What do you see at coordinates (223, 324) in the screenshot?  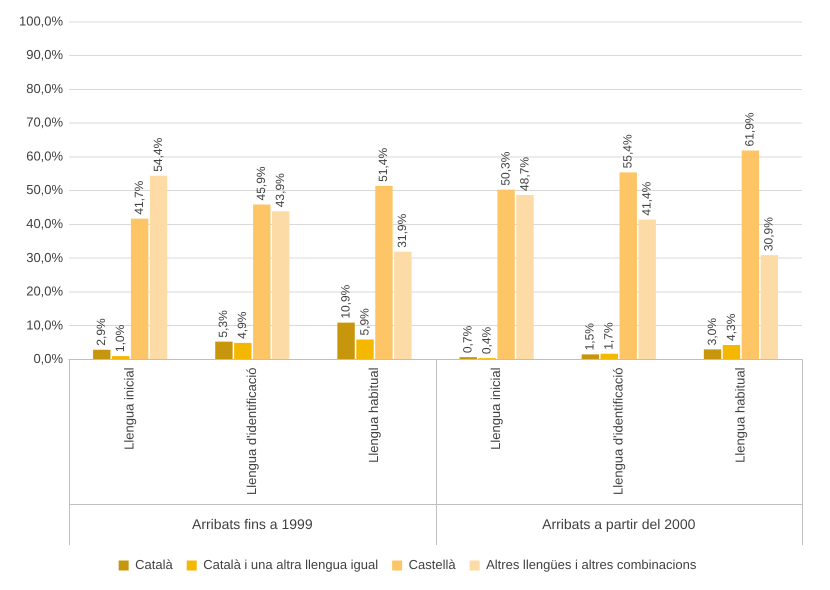 I see `data-label: 5,3%` at bounding box center [223, 324].